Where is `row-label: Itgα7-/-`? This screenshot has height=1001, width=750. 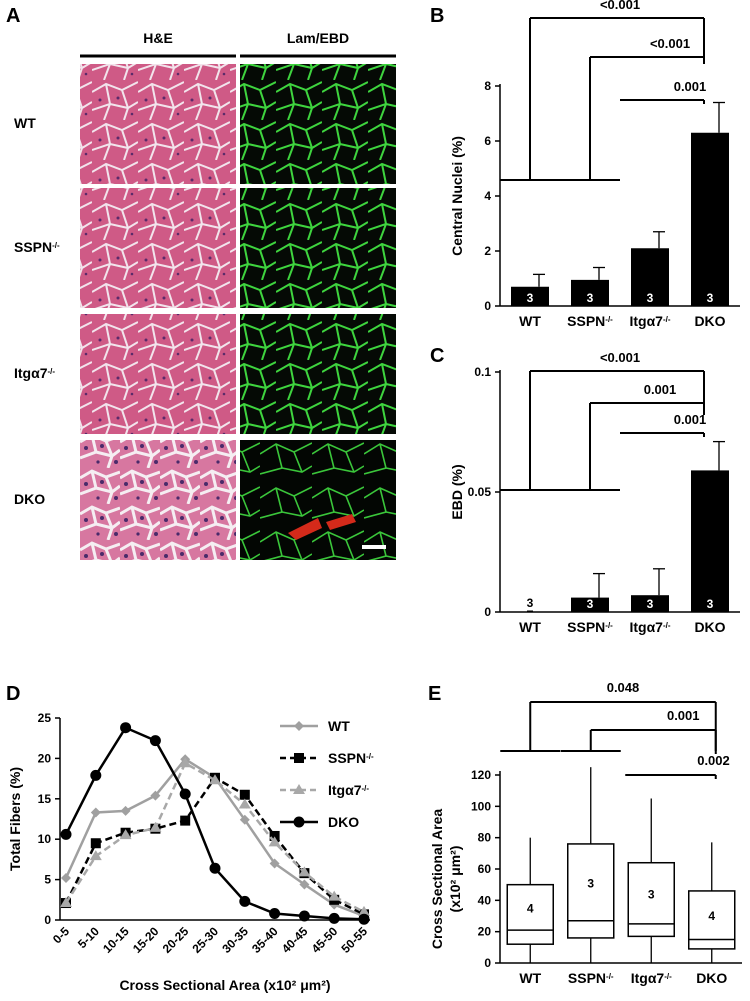 row-label: Itgα7-/- is located at coordinates (34, 373).